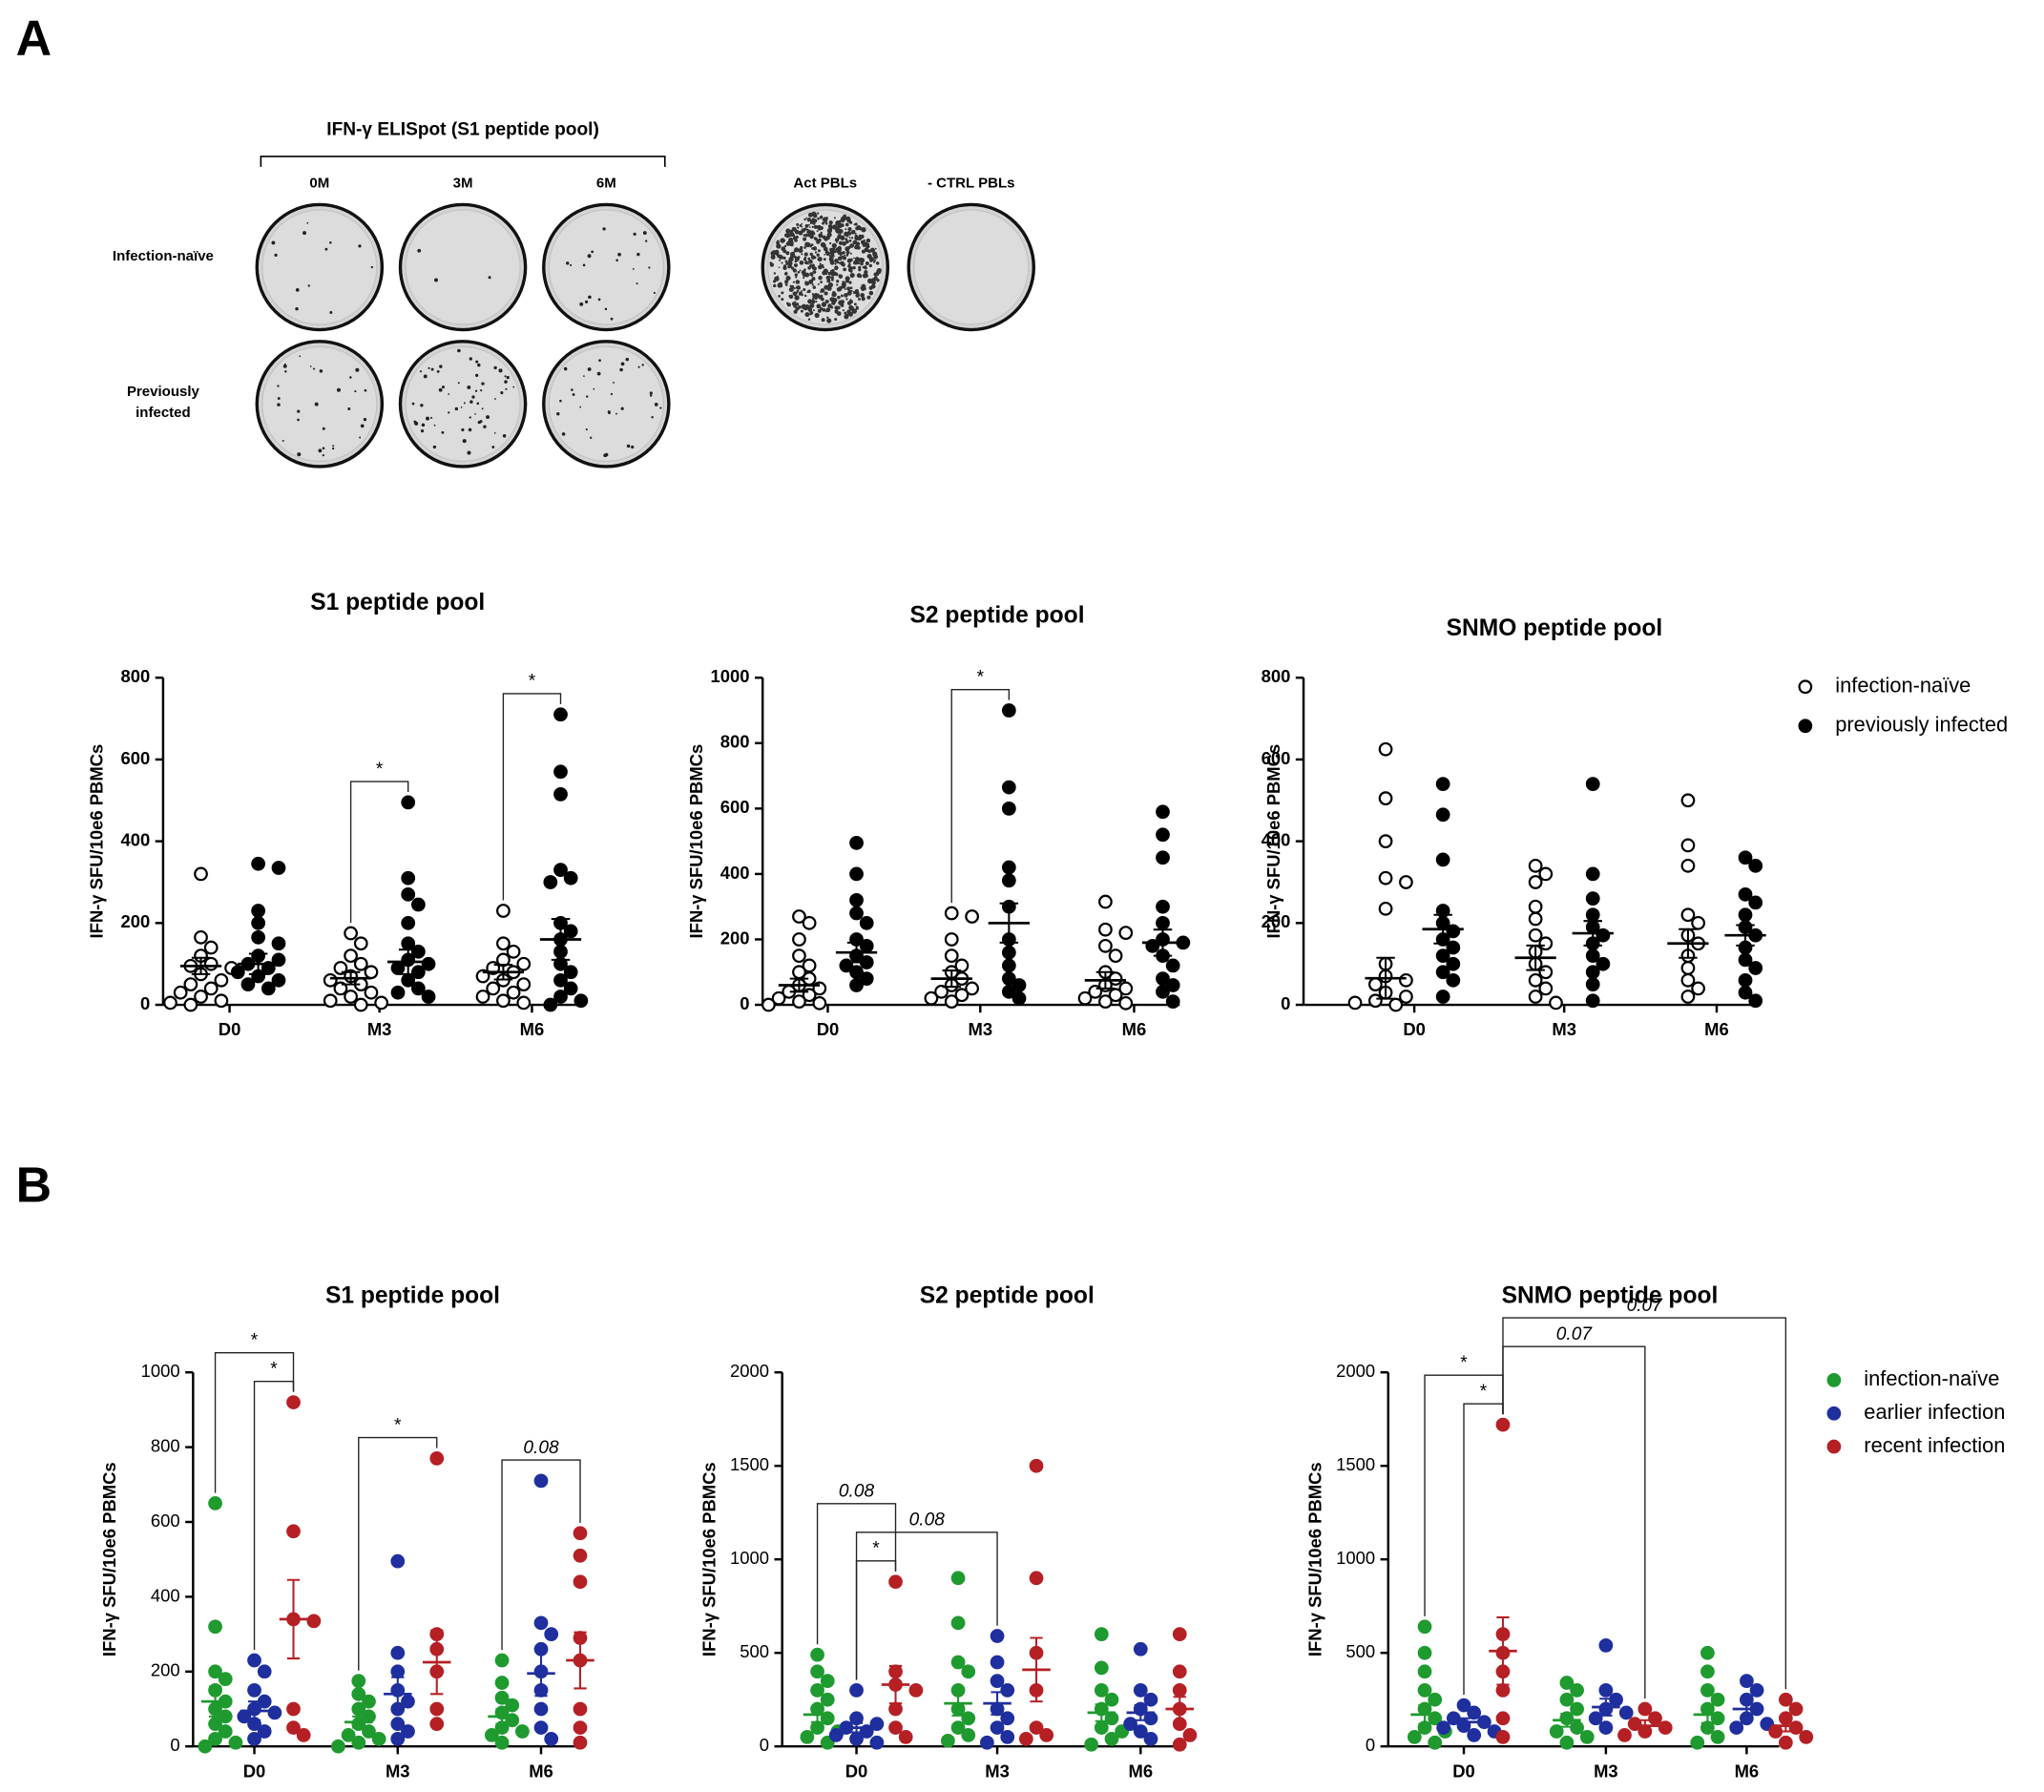 The image size is (2044, 1792). I want to click on x-tick-label: D0, so click(828, 1029).